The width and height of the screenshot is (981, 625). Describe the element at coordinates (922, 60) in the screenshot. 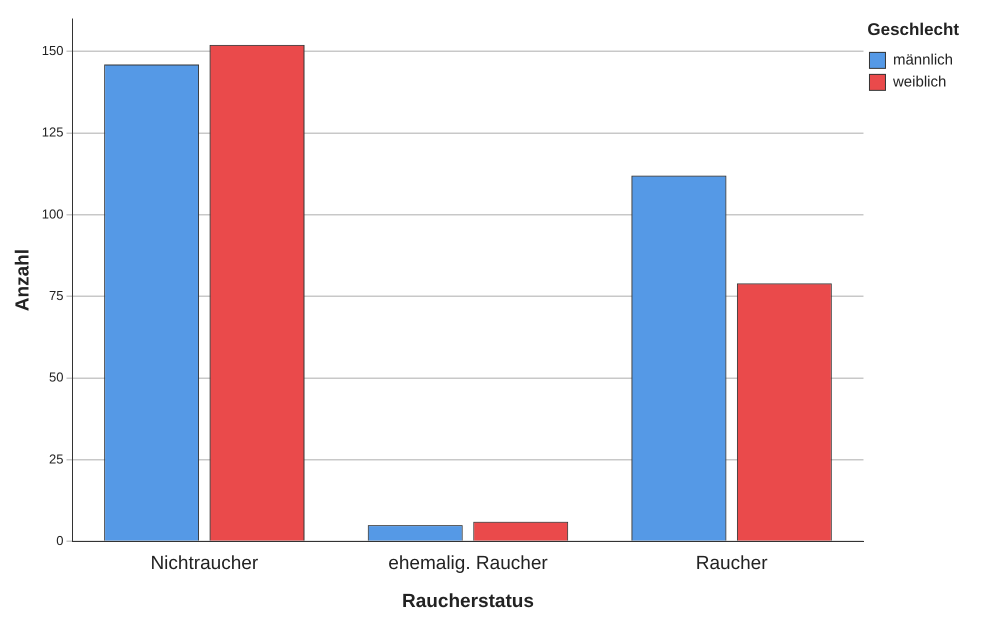

I see `legend-label: männlich` at that location.